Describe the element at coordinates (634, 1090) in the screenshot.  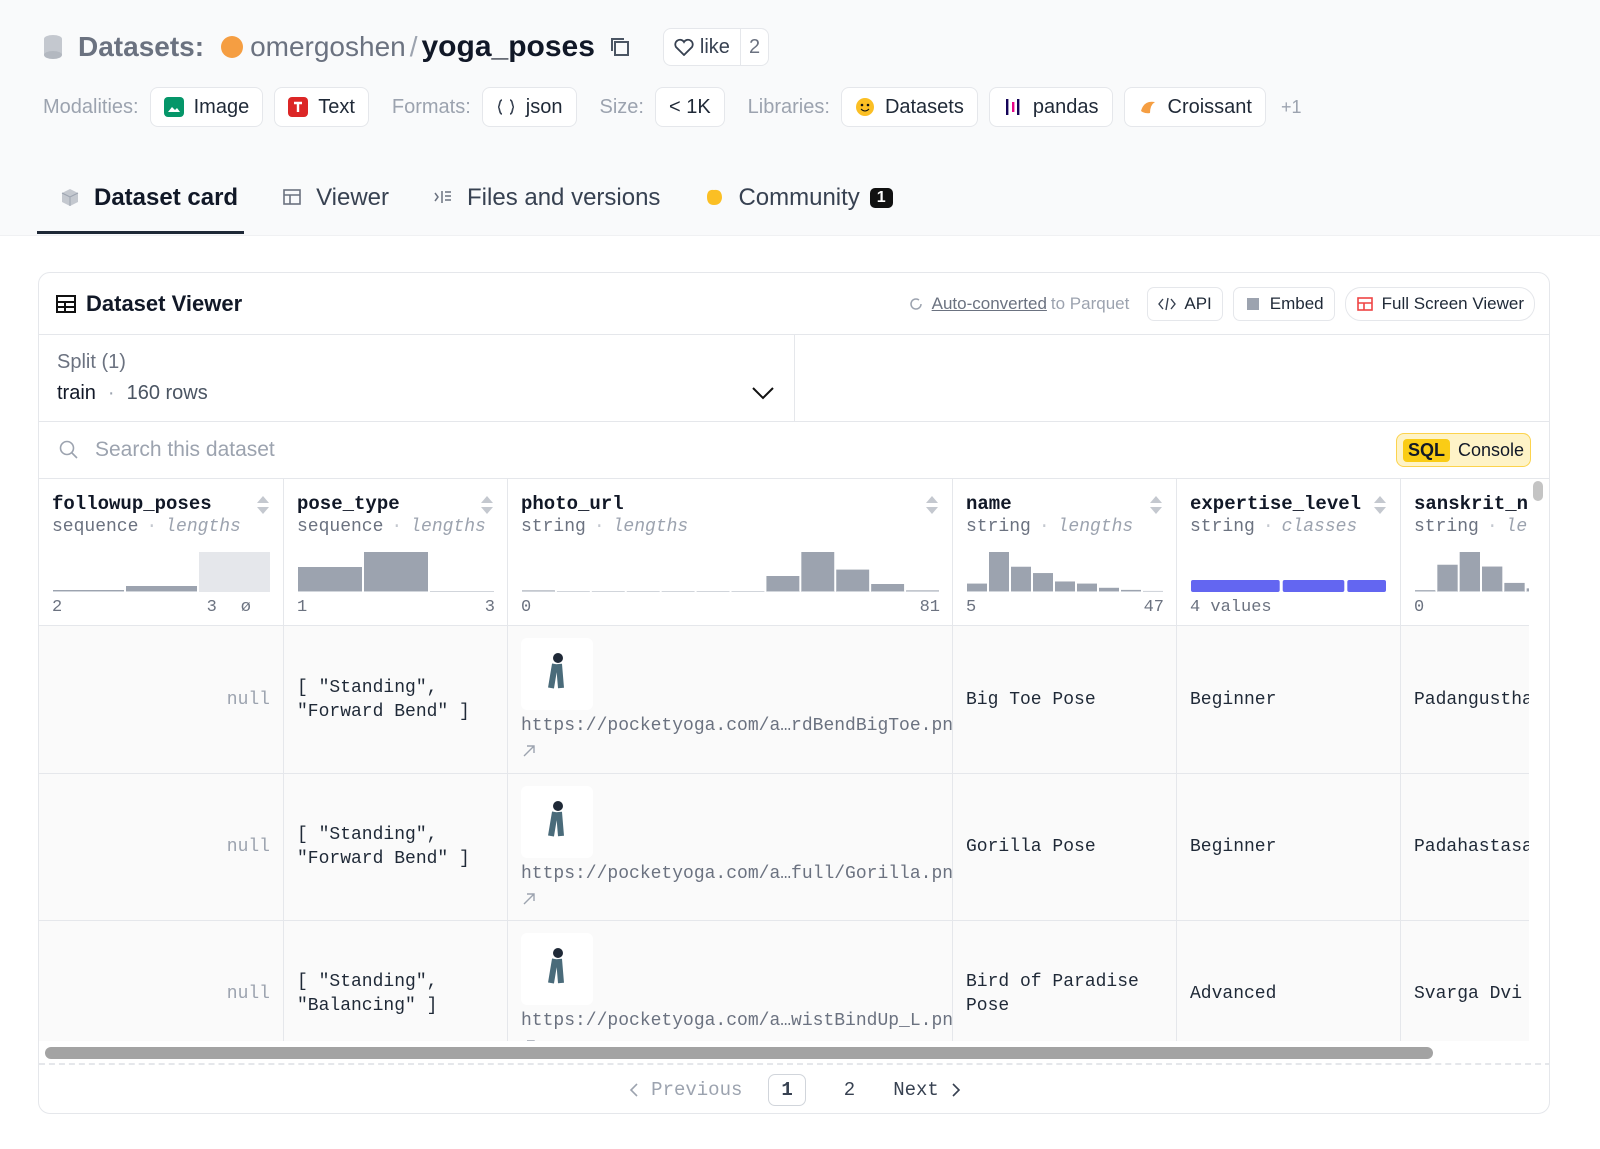
I see `chevron-left` at that location.